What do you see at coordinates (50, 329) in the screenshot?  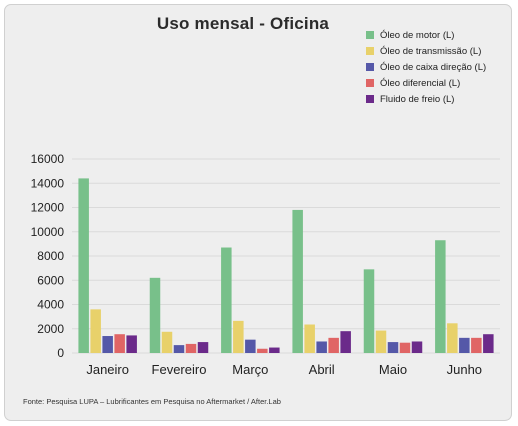 I see `y-tick-label: 2000` at bounding box center [50, 329].